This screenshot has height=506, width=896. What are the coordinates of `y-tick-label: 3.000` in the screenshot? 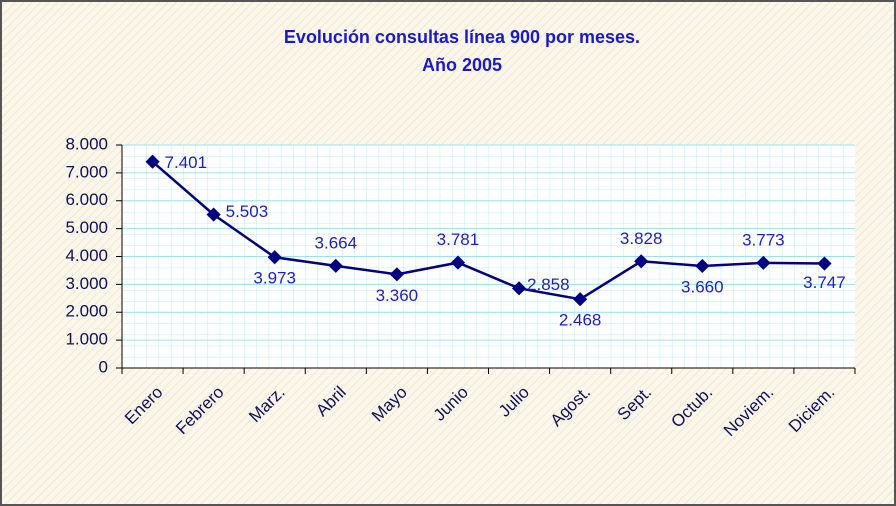 It's located at (86, 283).